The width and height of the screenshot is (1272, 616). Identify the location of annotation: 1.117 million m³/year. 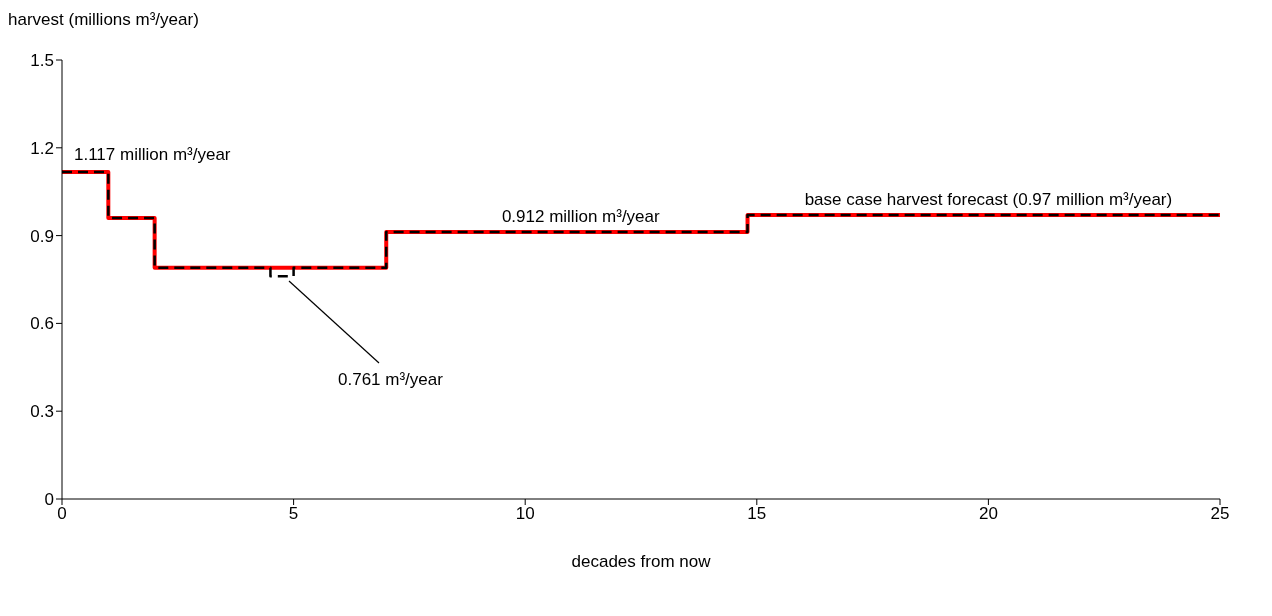
(152, 155).